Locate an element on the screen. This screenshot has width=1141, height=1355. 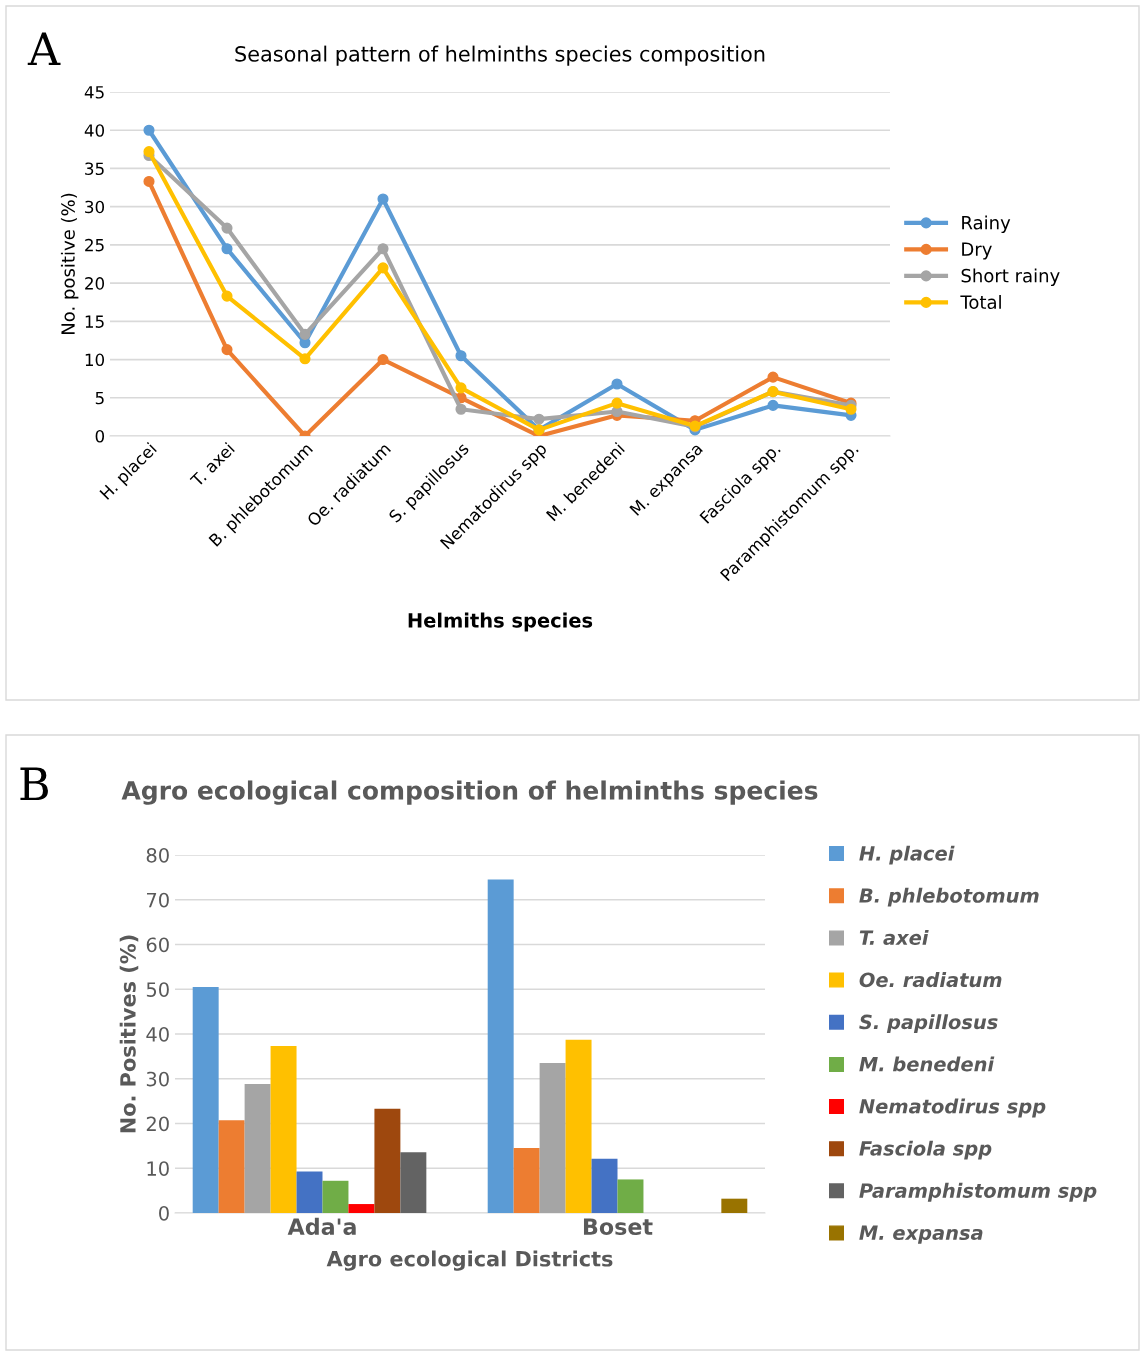
x-tick-label: Boset is located at coordinates (618, 1227).